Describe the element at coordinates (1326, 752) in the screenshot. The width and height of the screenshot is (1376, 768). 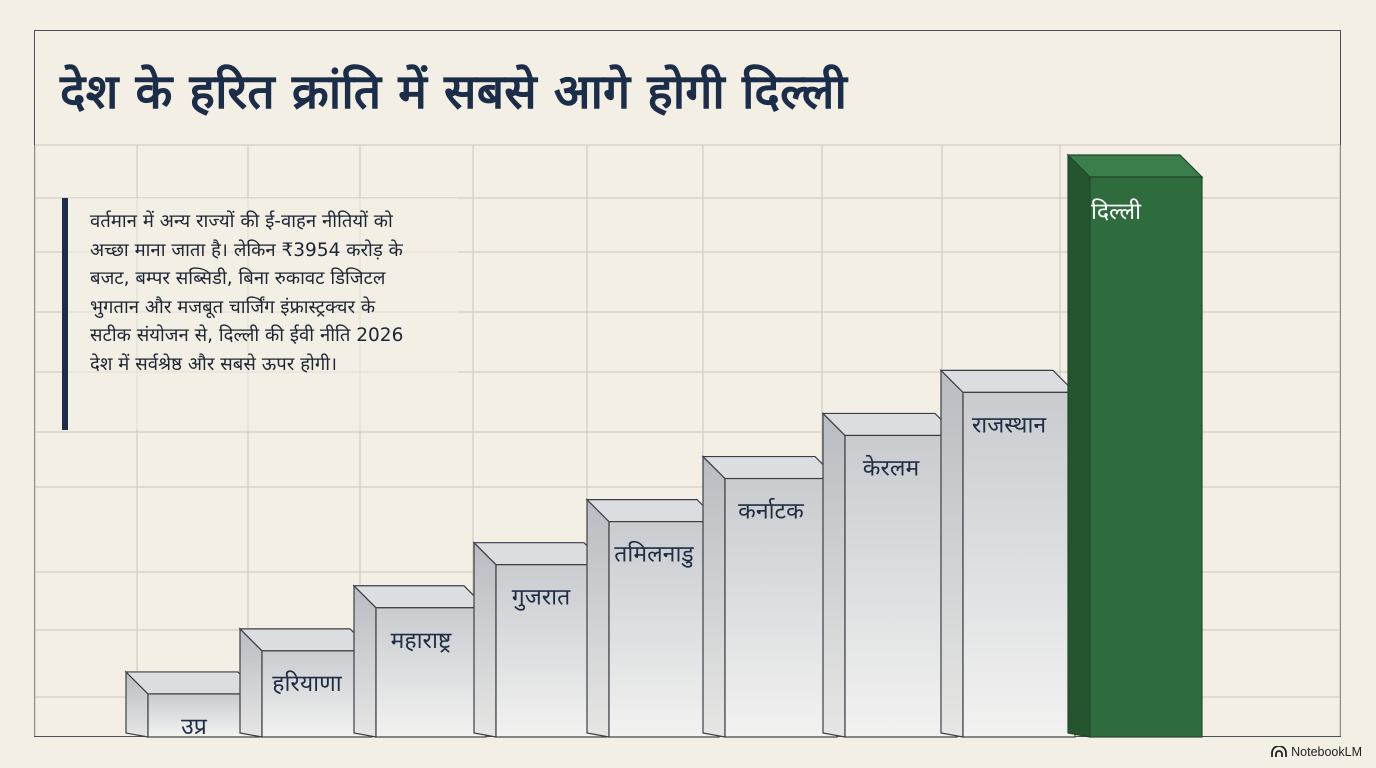
I see `brand-name: NotebookLM` at that location.